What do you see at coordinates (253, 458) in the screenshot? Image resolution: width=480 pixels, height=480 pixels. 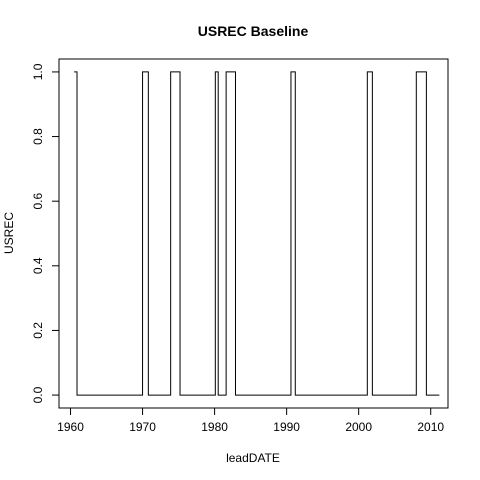 I see `x-axis-label: leadDATE` at bounding box center [253, 458].